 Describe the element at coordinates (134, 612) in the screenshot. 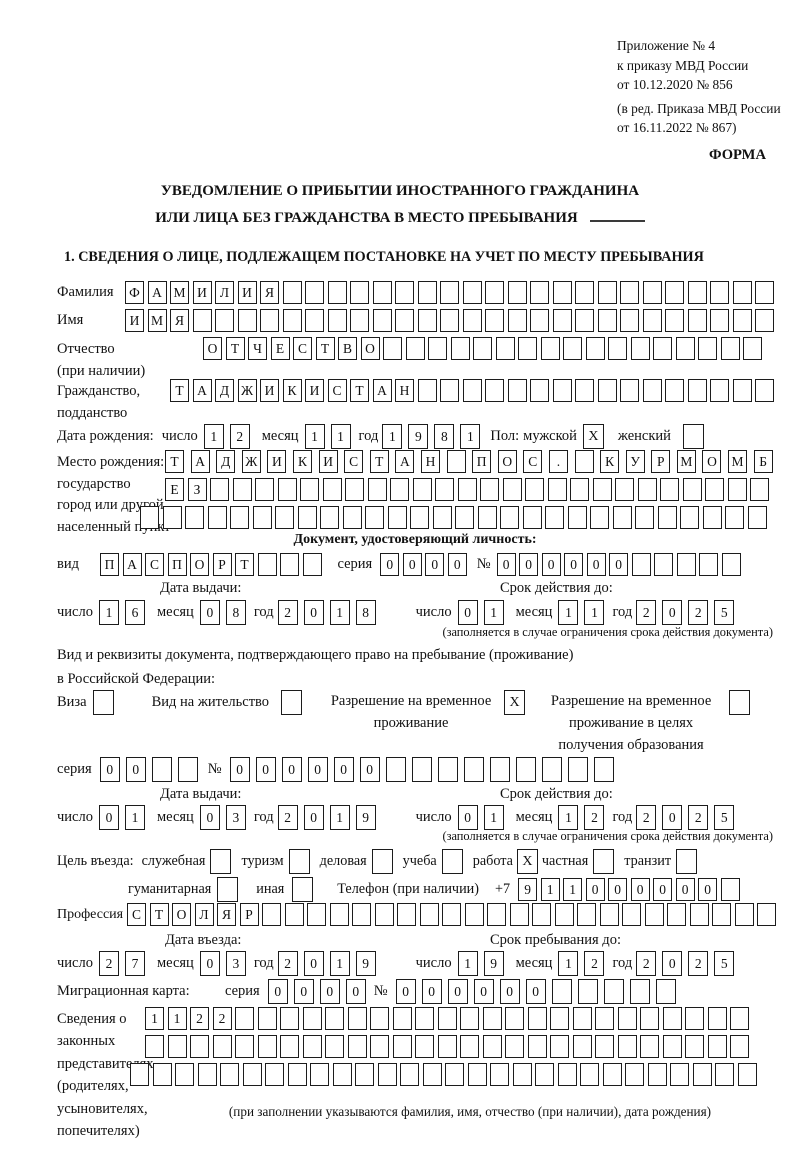

I see `char-cell: 6` at that location.